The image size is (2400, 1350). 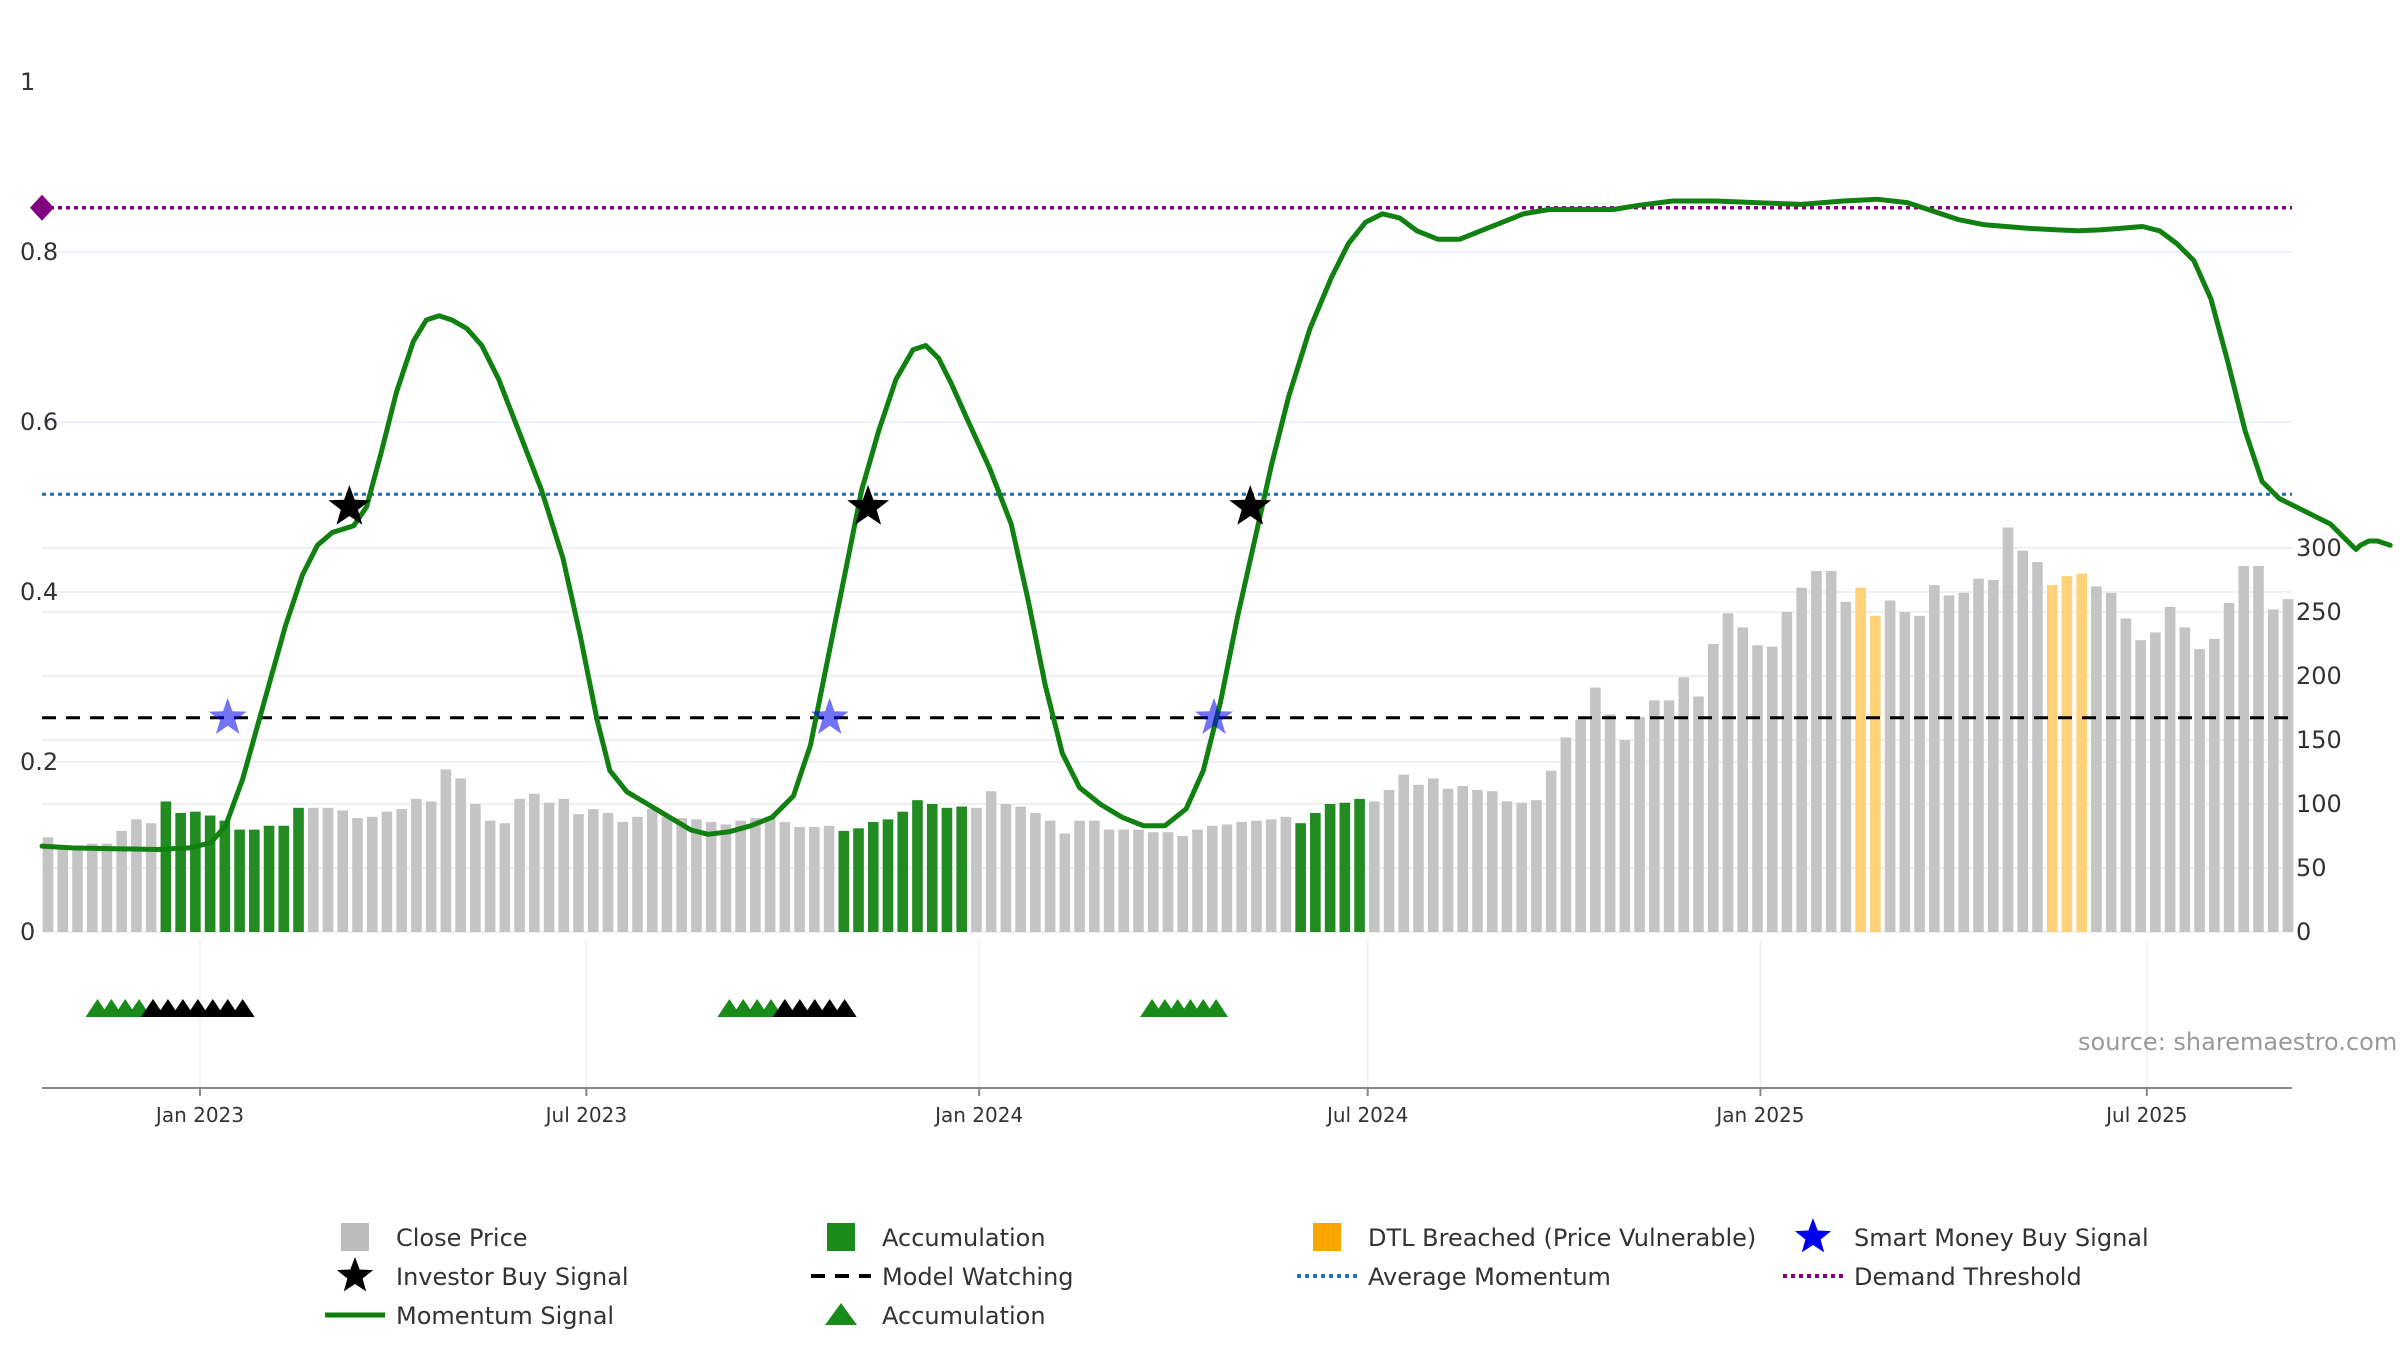 I want to click on x-axis-tick-label: Jan 2024, so click(x=978, y=1115).